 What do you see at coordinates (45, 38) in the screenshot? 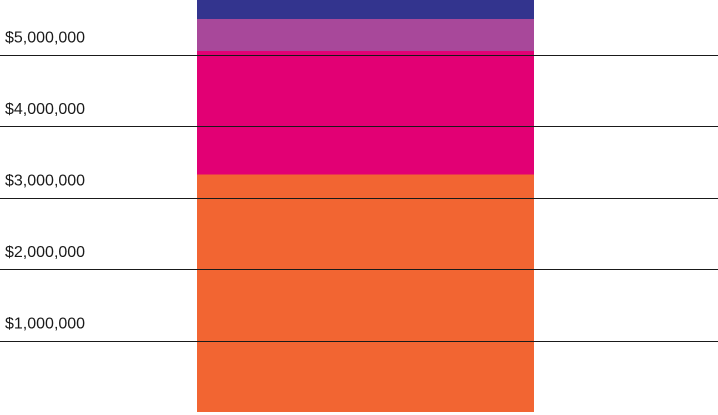
I see `y-tick-label: $5,000,000` at bounding box center [45, 38].